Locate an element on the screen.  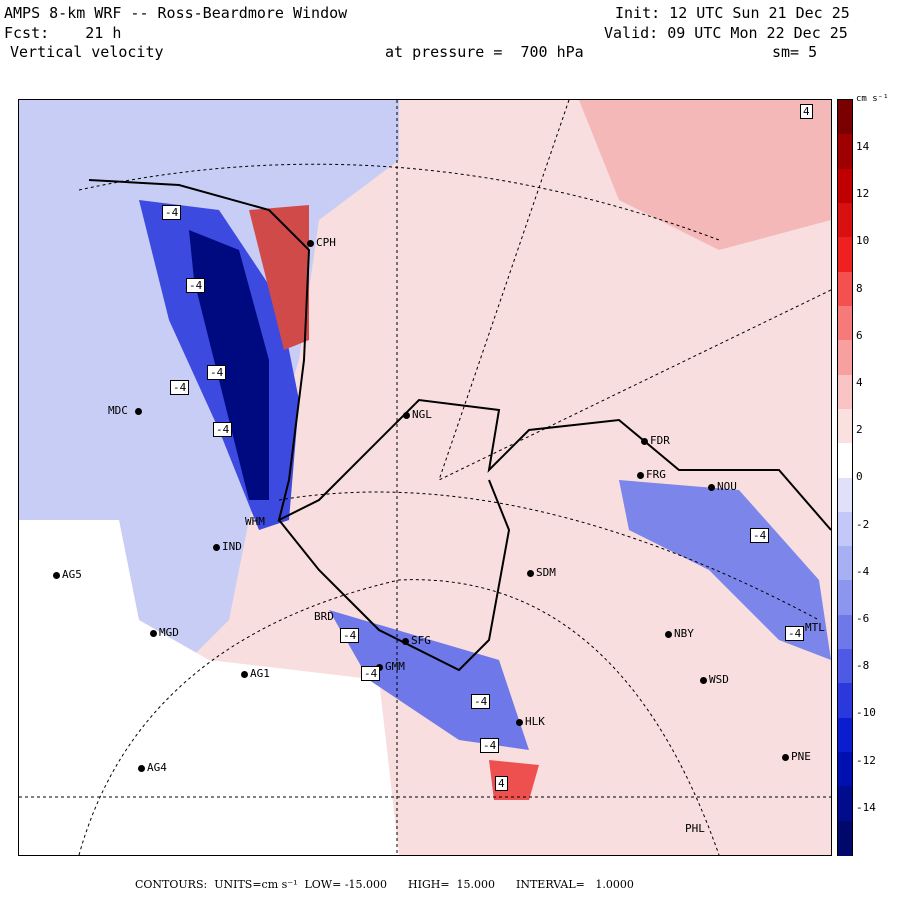
station-phl: PHL is located at coordinates (695, 828).